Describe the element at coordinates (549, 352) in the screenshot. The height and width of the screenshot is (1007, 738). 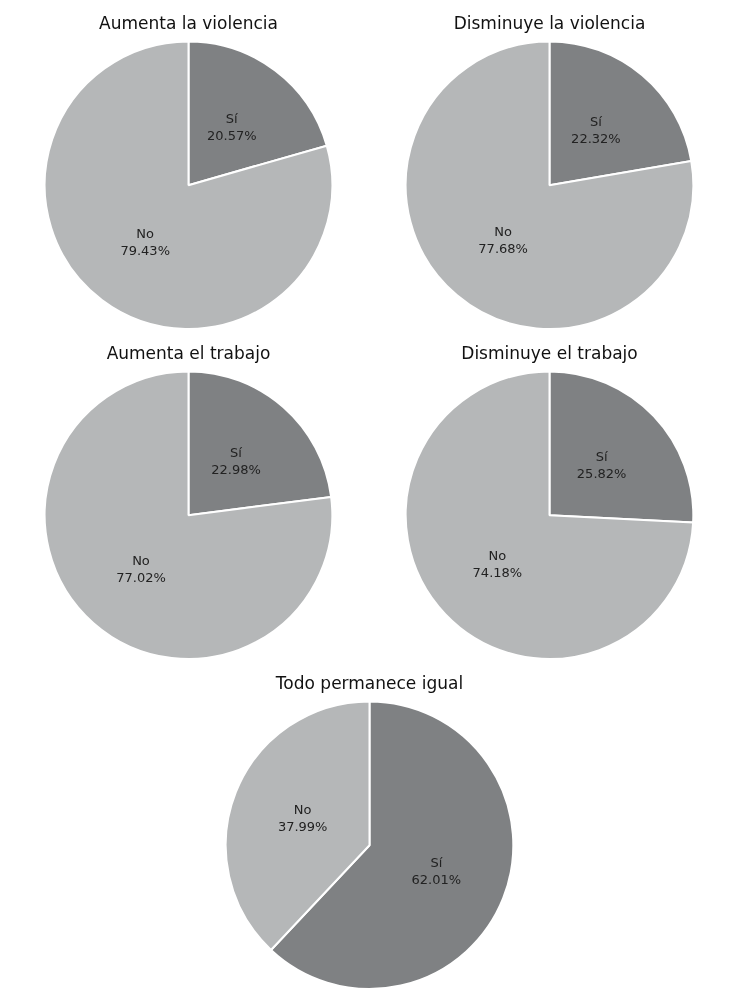
I see `chart-title: Disminuye el trabajo` at that location.